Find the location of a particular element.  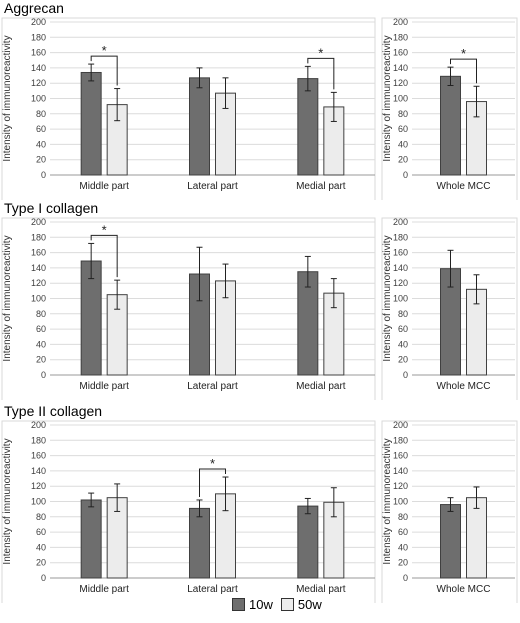

significance-star-medial-part: * is located at coordinates (320, 52).